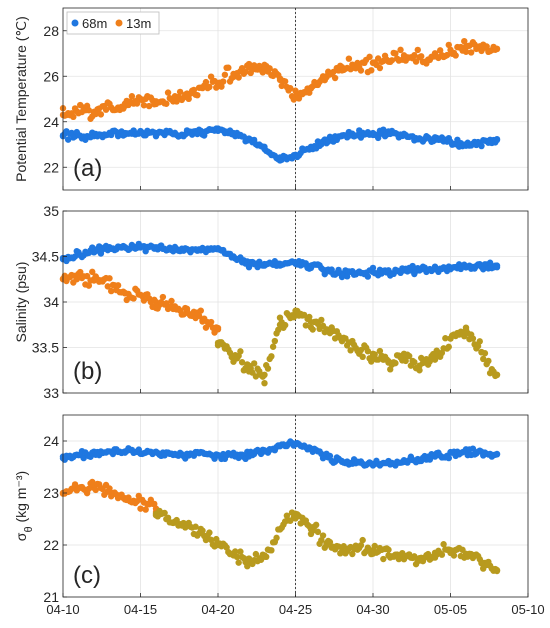 The image size is (550, 628). Describe the element at coordinates (75, 23) in the screenshot. I see `legend-marker` at that location.